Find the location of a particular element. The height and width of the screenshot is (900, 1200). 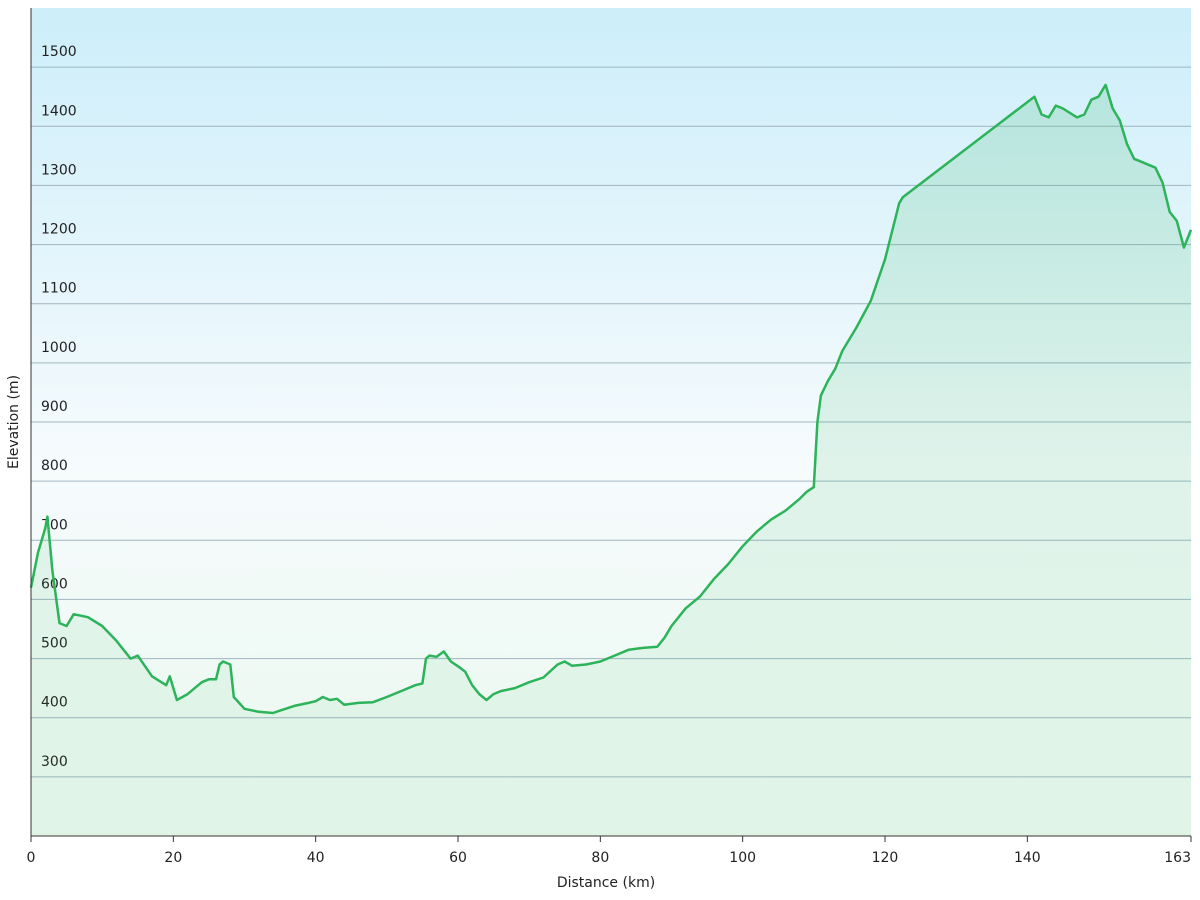

x-axis-label: Distance (km) is located at coordinates (606, 883).